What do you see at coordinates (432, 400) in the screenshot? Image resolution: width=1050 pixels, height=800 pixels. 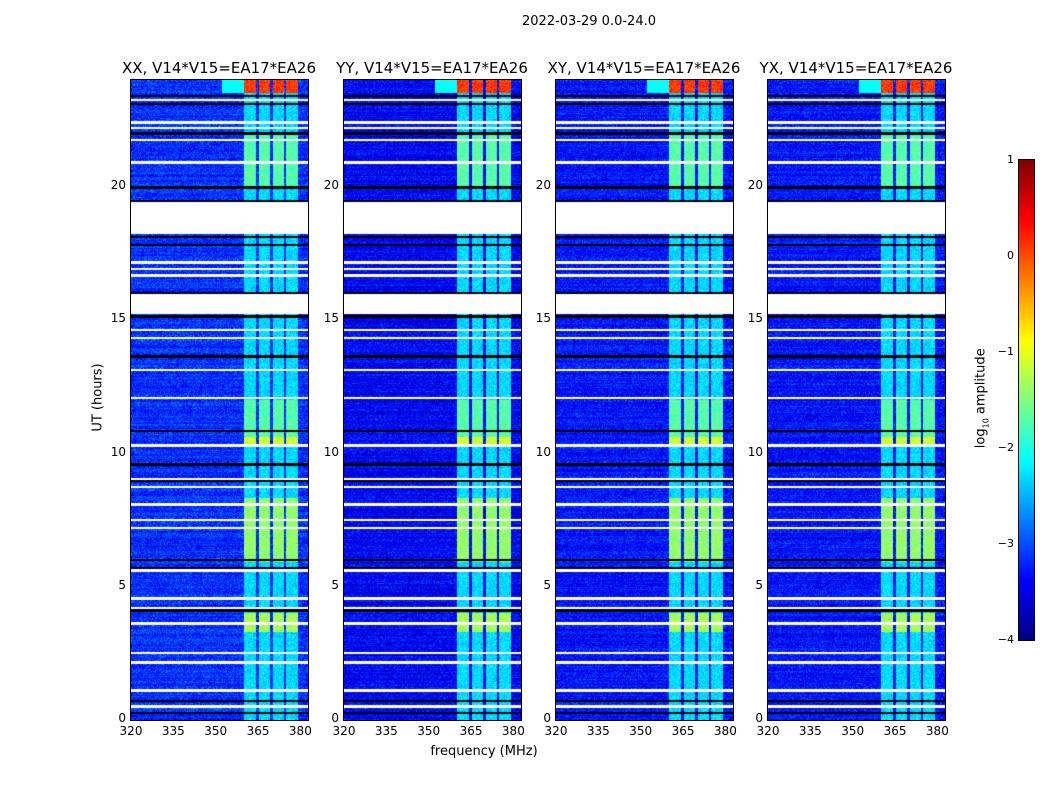 I see `waterfall-heatmap-yy` at bounding box center [432, 400].